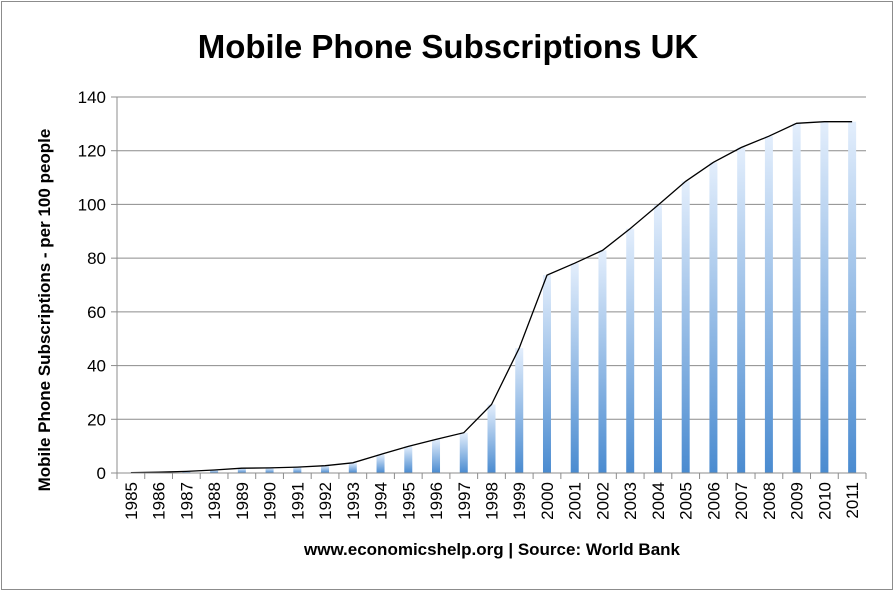 This screenshot has width=896, height=593. What do you see at coordinates (491, 438) in the screenshot?
I see `bar-1998` at bounding box center [491, 438].